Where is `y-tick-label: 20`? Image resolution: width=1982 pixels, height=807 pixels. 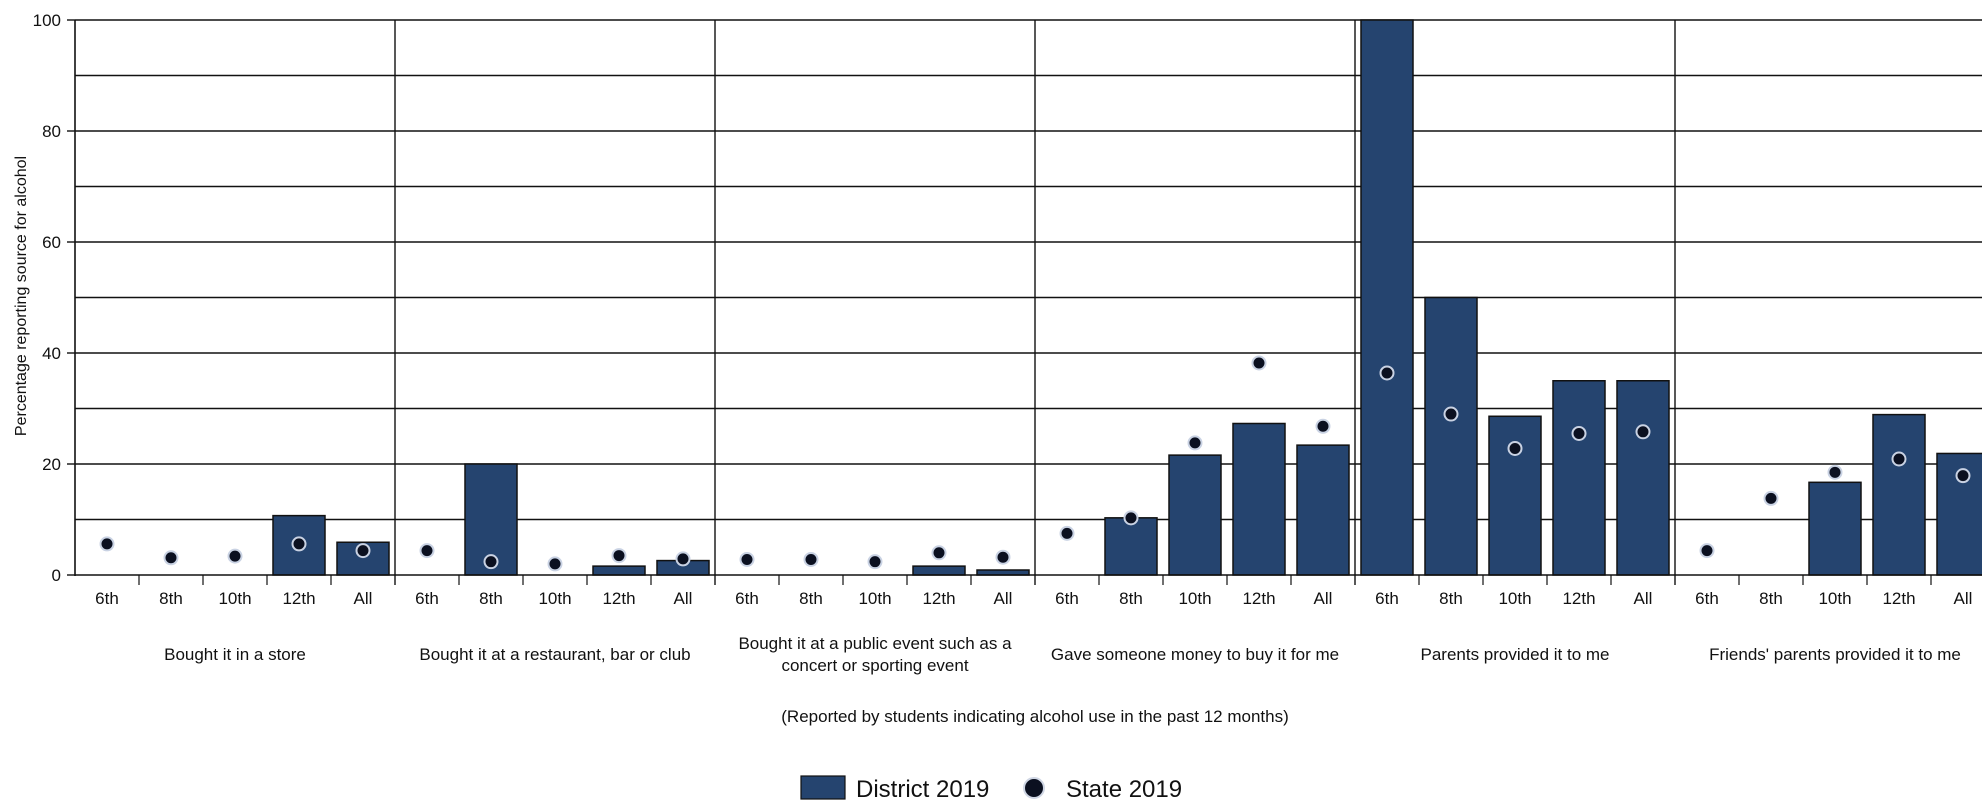
y-tick-label: 20 is located at coordinates (51, 464).